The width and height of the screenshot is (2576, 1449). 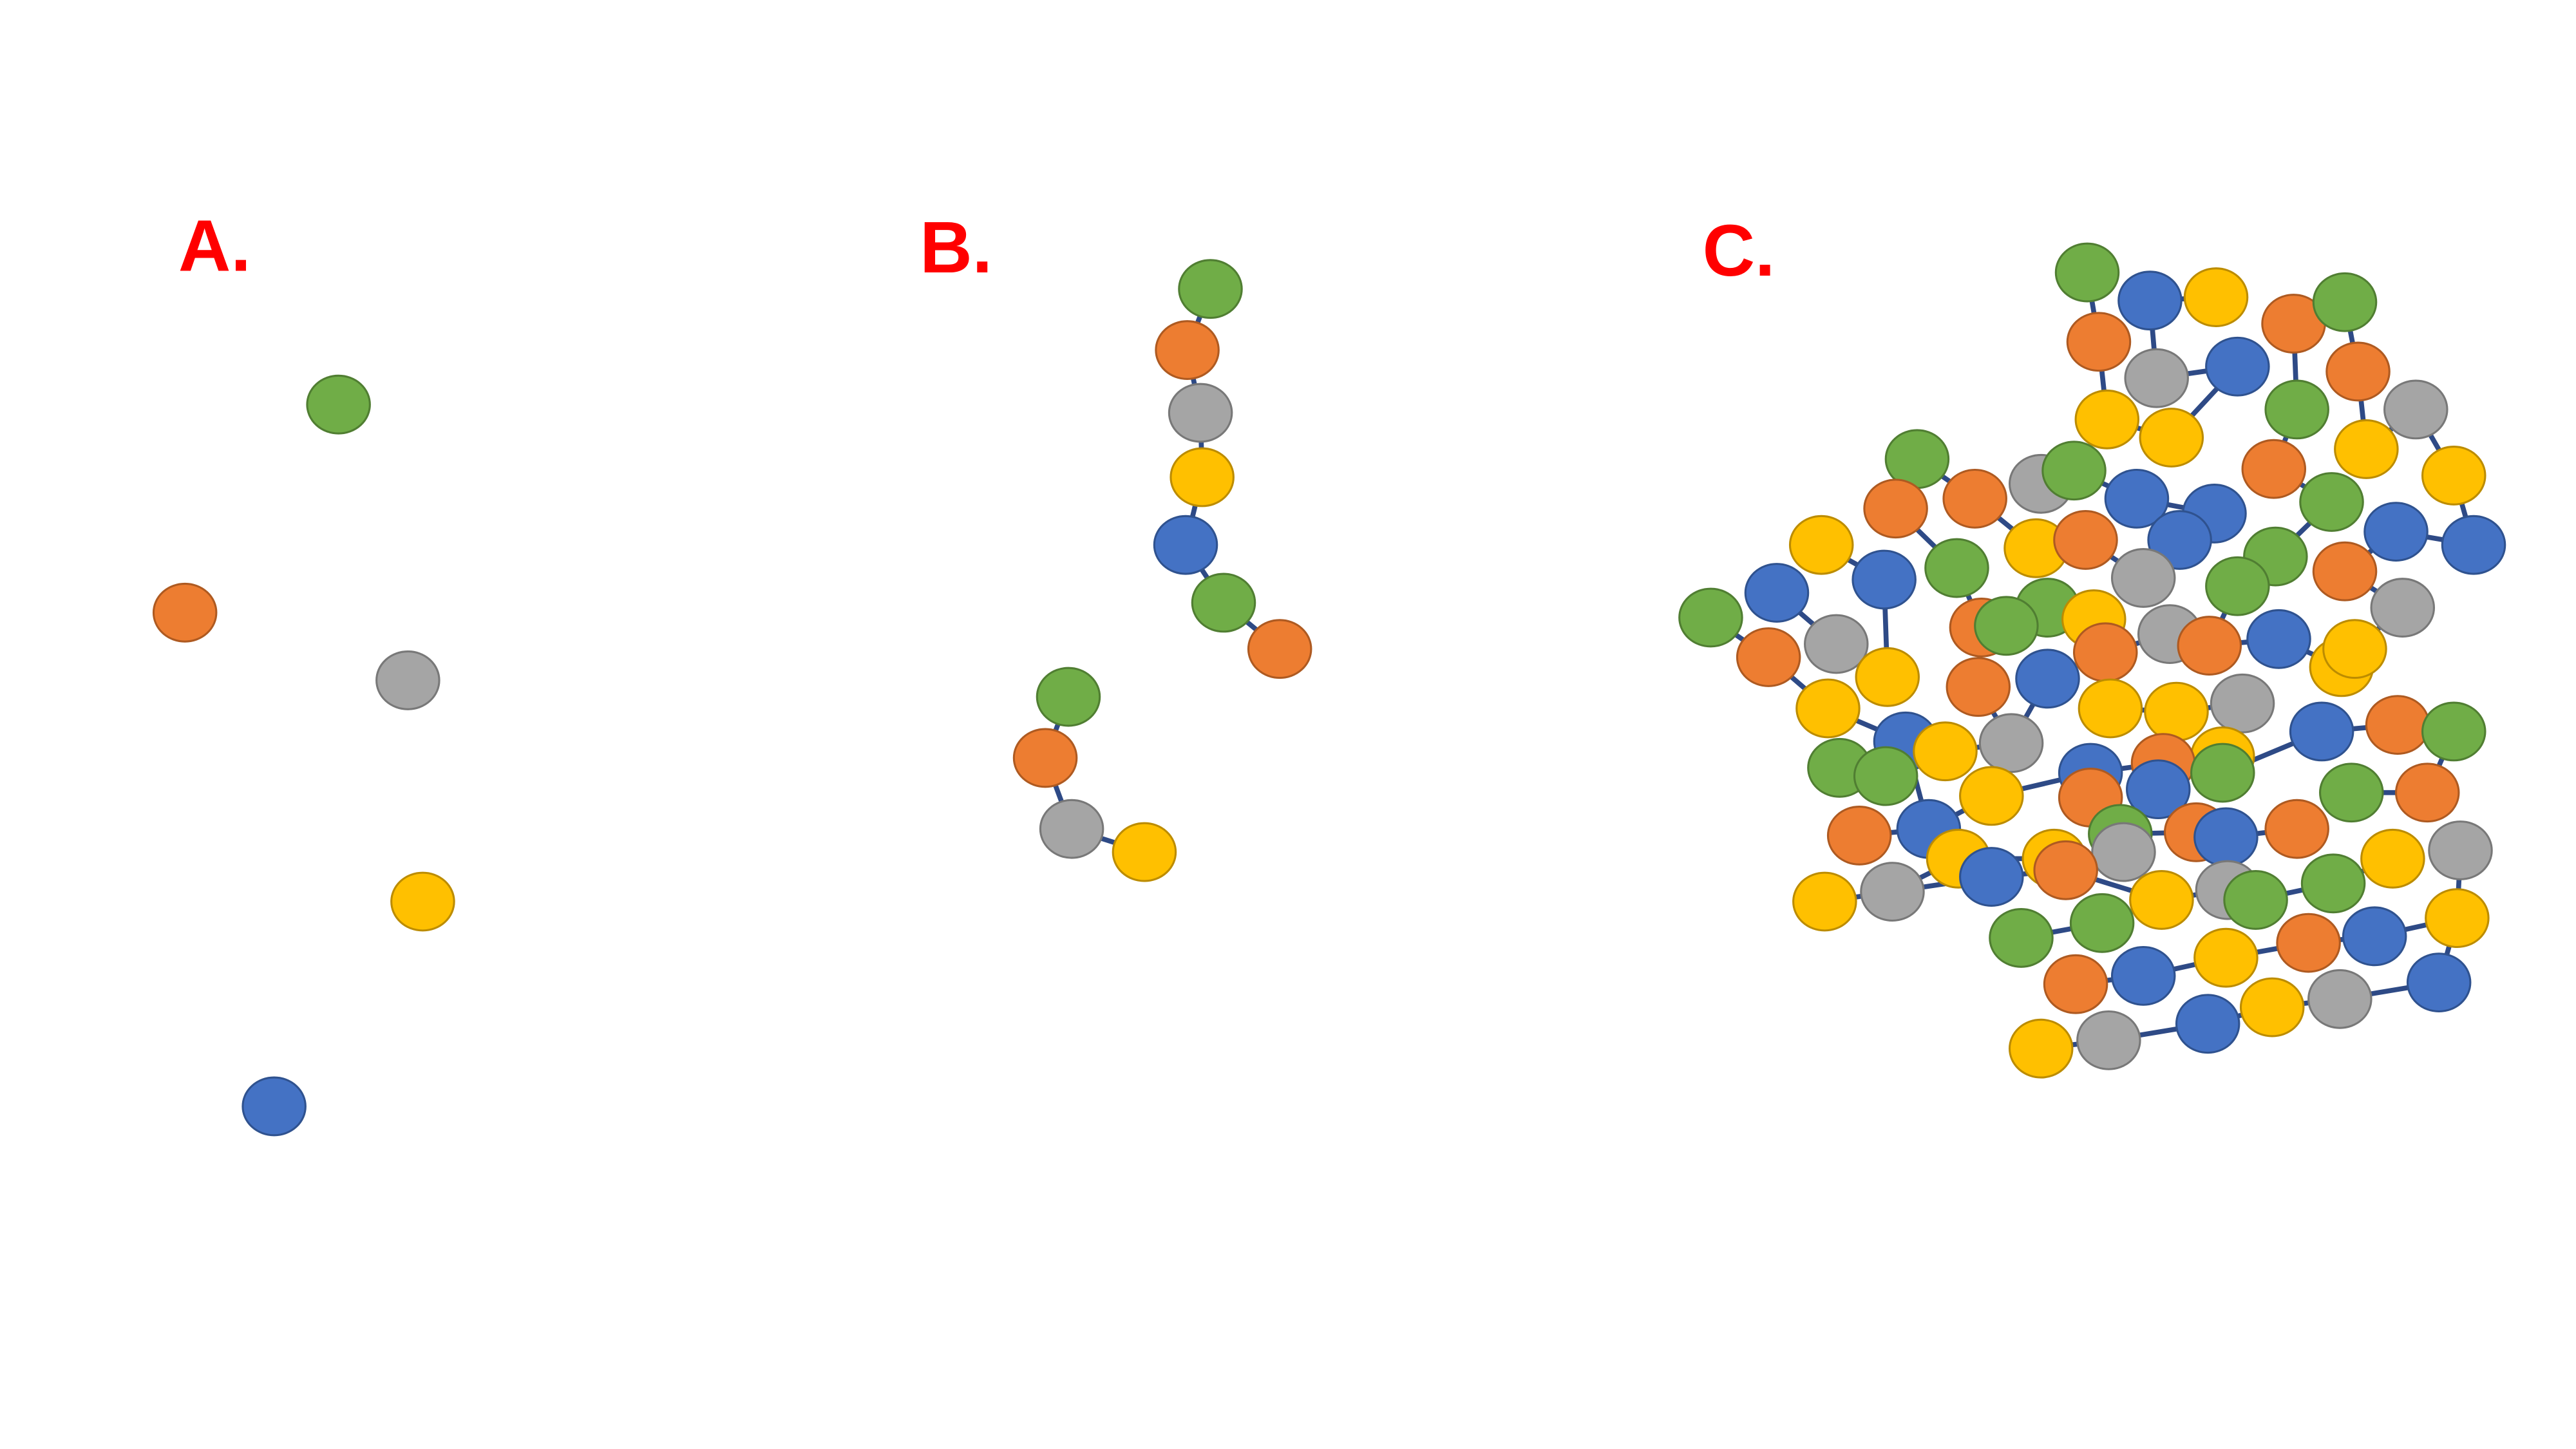 What do you see at coordinates (956, 248) in the screenshot?
I see `panel-label: B.` at bounding box center [956, 248].